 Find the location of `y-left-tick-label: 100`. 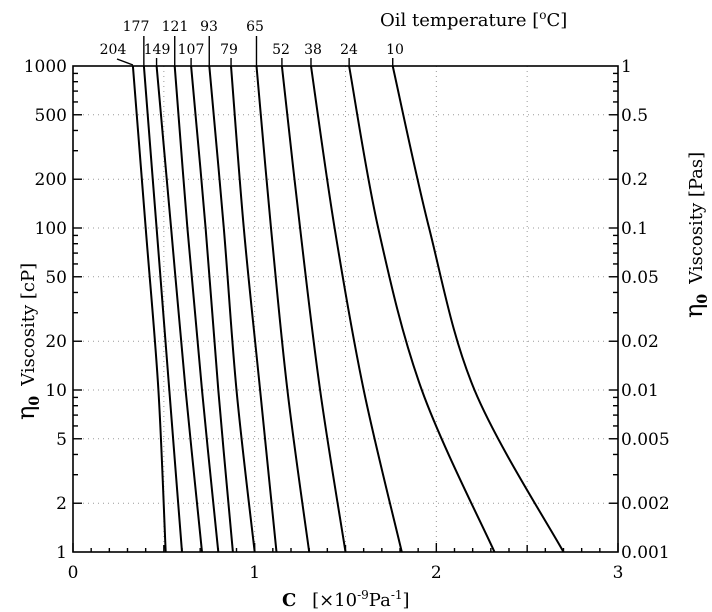

y-left-tick-label: 100 is located at coordinates (51, 229).